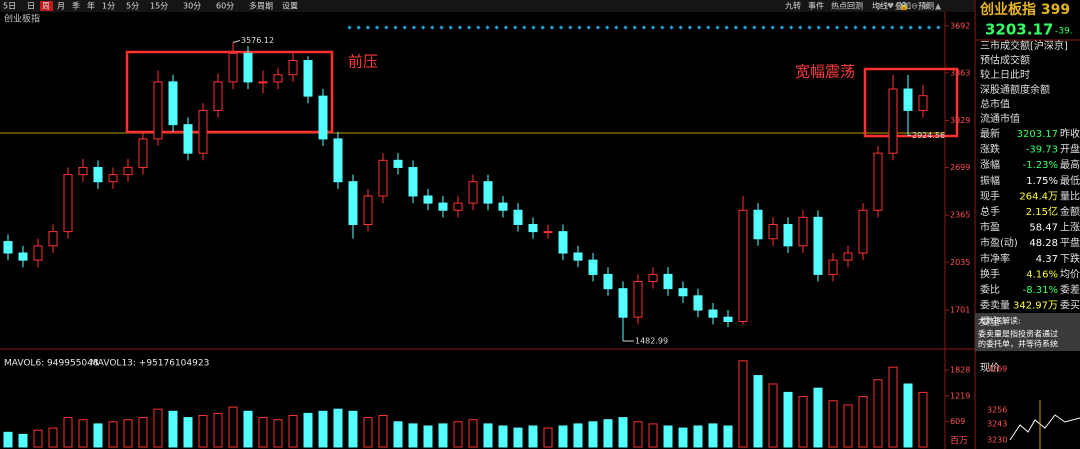 The image size is (1080, 449). I want to click on row-label: 委买, so click(1070, 305).